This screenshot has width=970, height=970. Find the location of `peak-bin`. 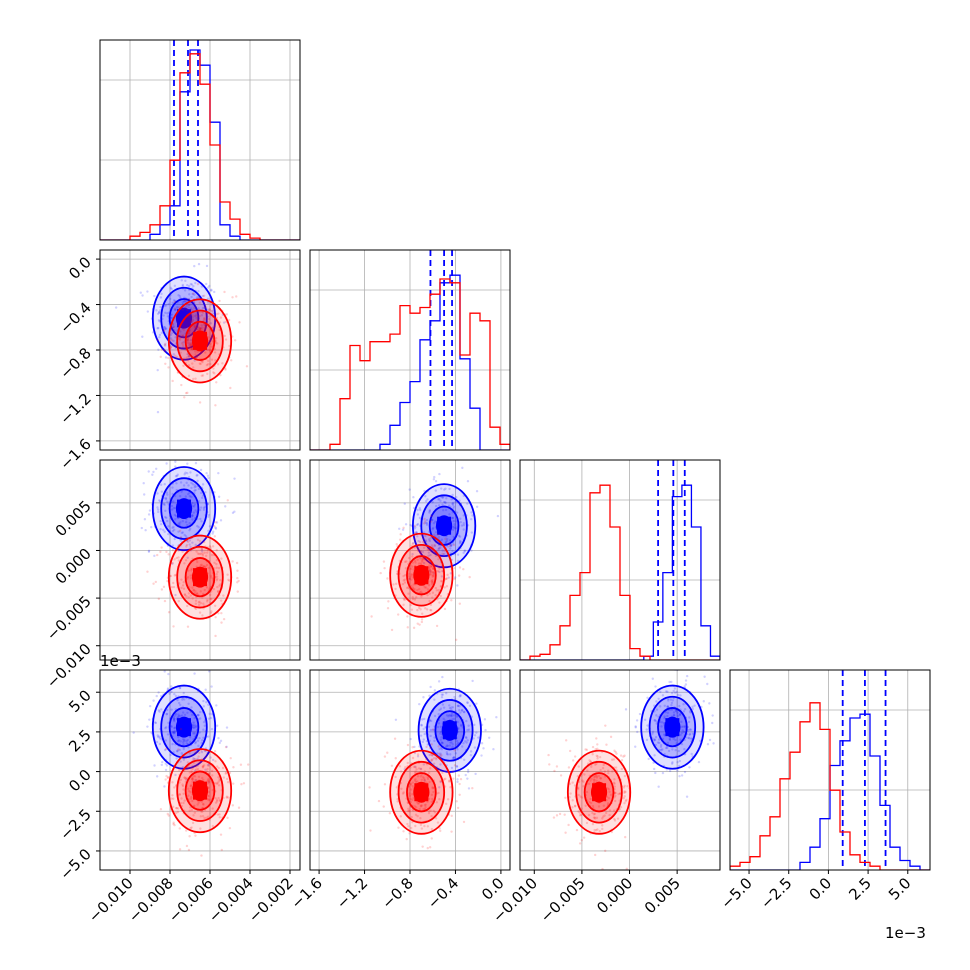

peak-bin is located at coordinates (599, 792).